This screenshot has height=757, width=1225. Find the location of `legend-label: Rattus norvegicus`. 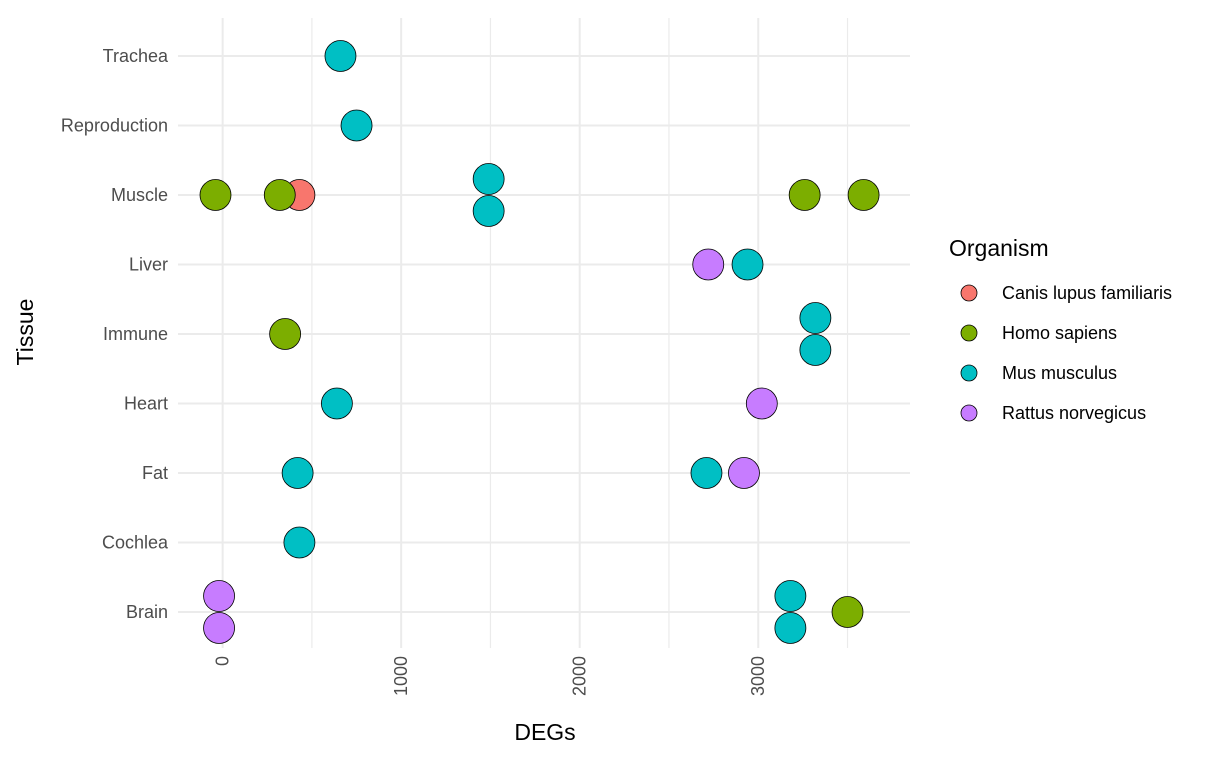

legend-label: Rattus norvegicus is located at coordinates (1074, 413).